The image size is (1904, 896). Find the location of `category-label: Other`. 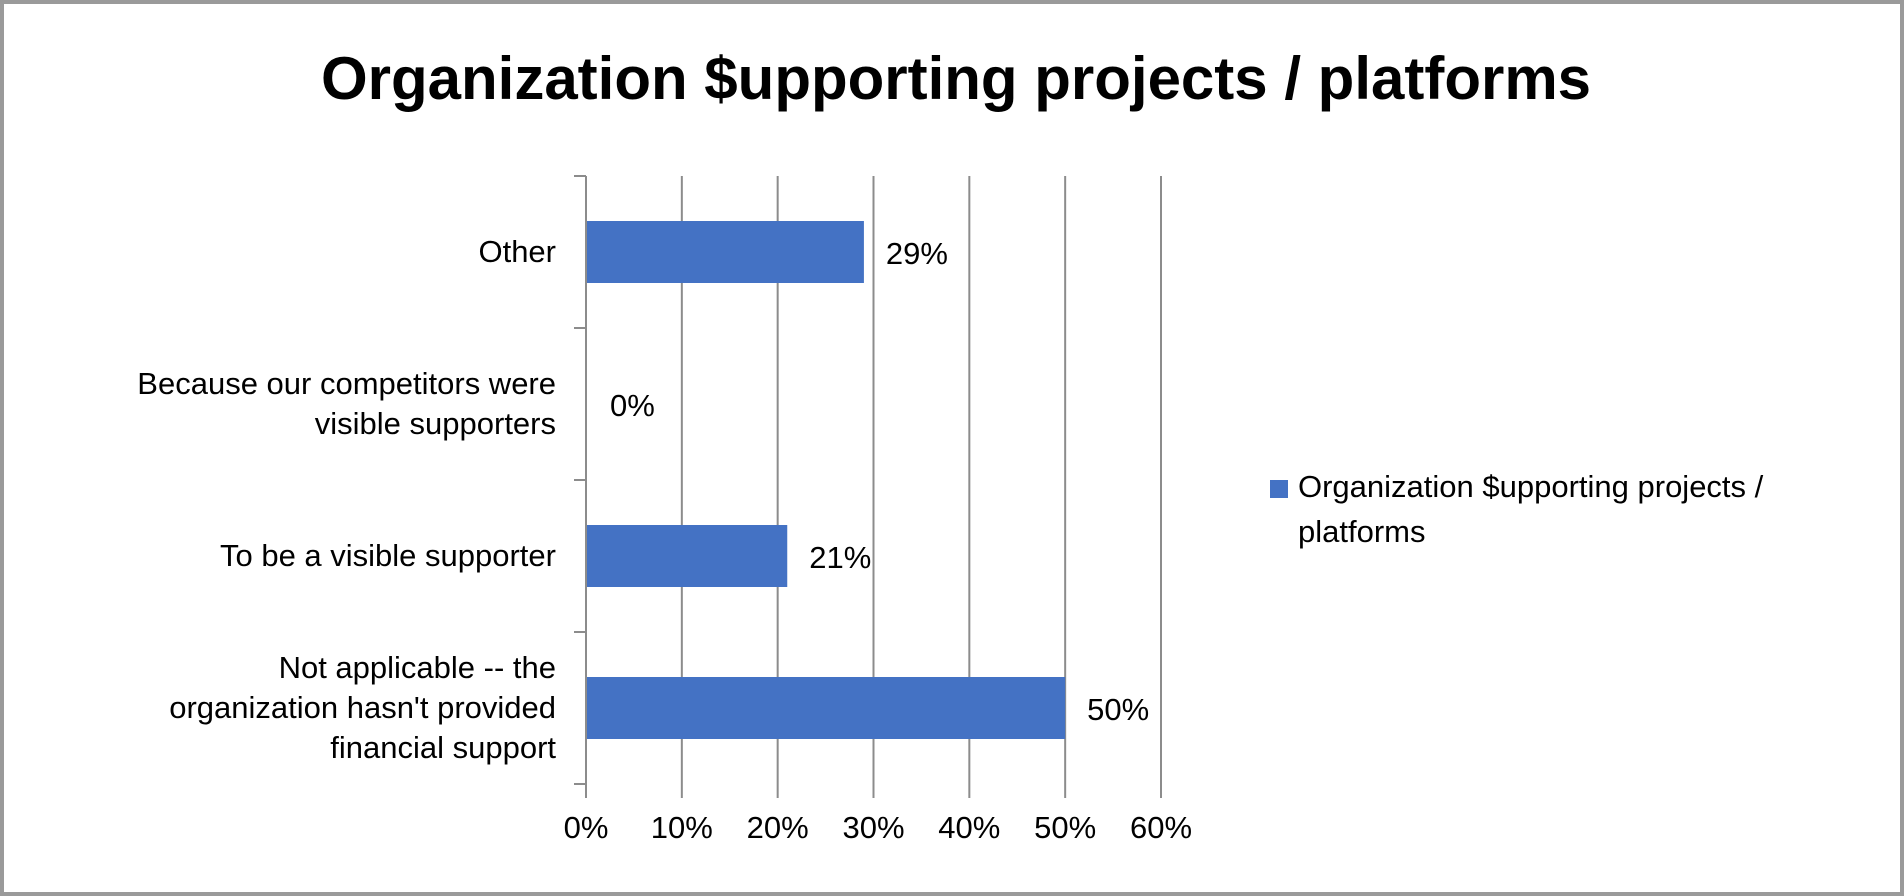

category-label: Other is located at coordinates (286, 252).